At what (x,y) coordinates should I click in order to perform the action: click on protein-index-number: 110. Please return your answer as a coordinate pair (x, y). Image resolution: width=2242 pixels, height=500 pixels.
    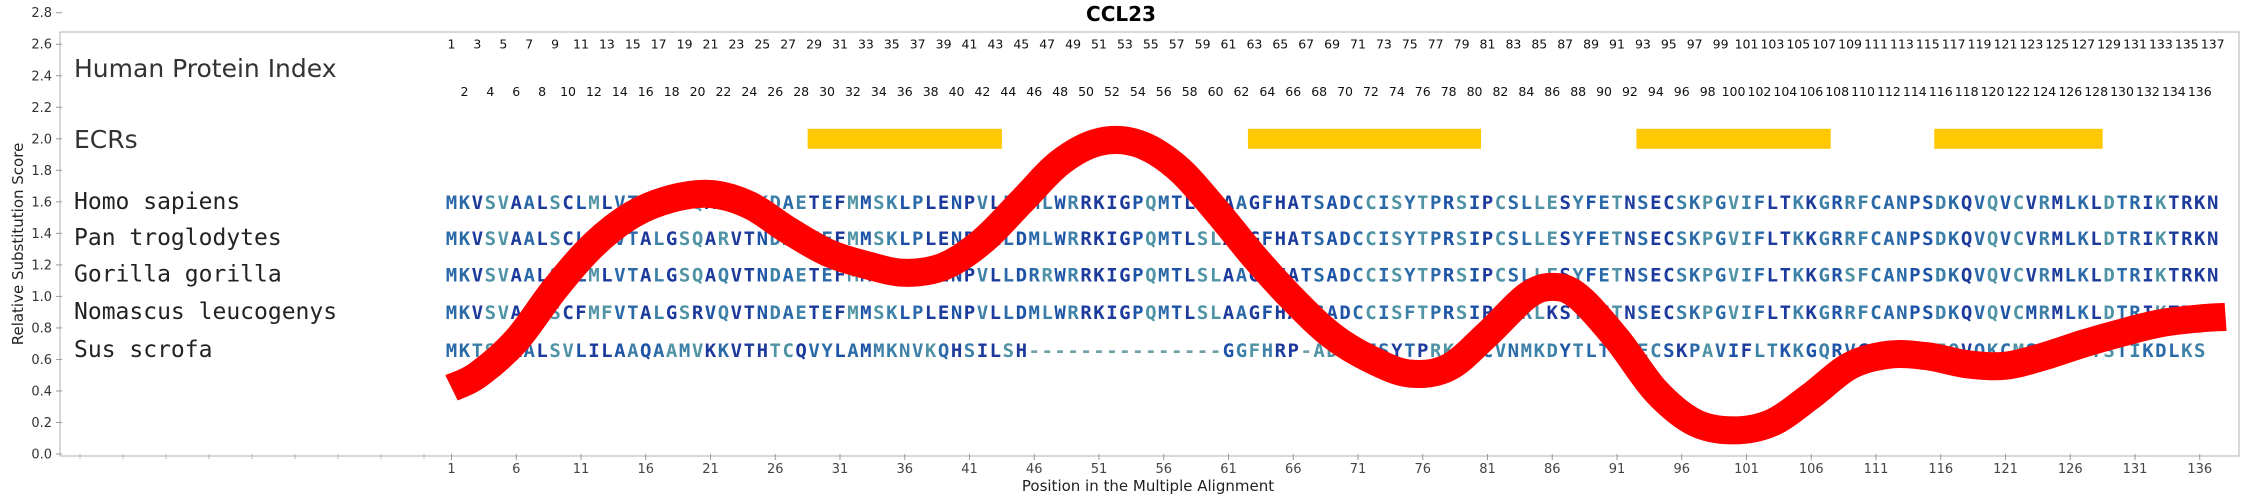
    Looking at the image, I should click on (1863, 91).